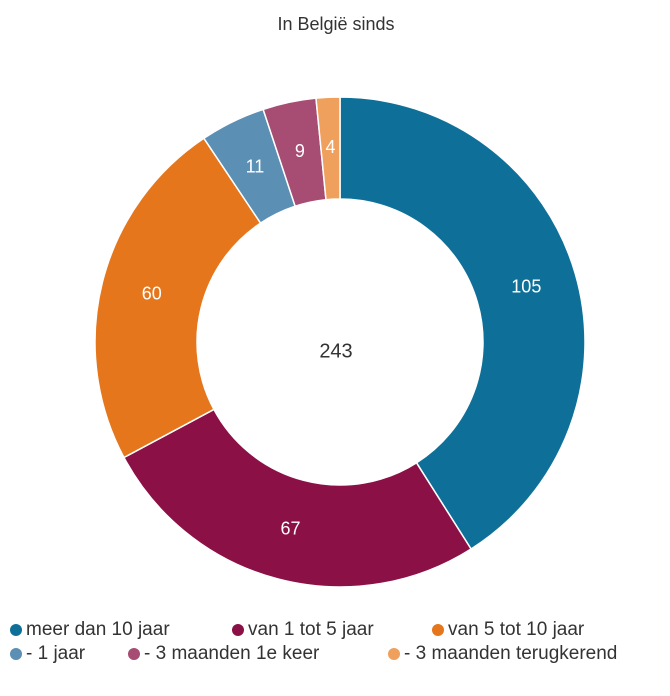 The image size is (670, 696). Describe the element at coordinates (56, 653) in the screenshot. I see `legend-label: - 1 jaar` at that location.